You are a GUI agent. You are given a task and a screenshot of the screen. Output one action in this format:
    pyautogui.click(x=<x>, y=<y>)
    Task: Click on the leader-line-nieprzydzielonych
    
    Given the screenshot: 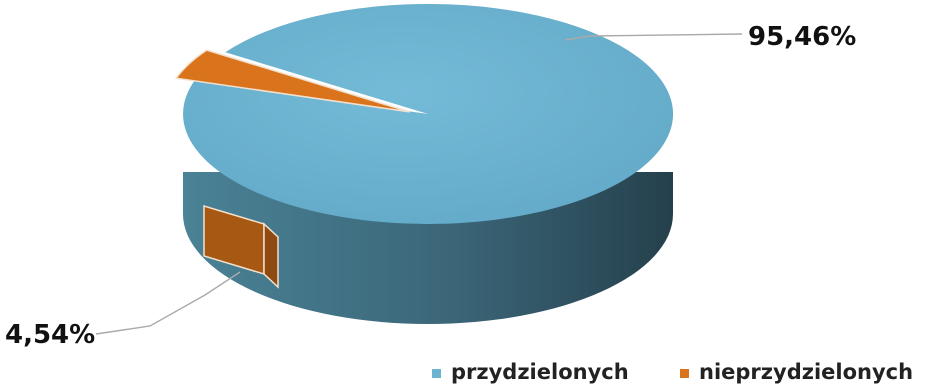 What is the action you would take?
    pyautogui.click(x=168, y=303)
    